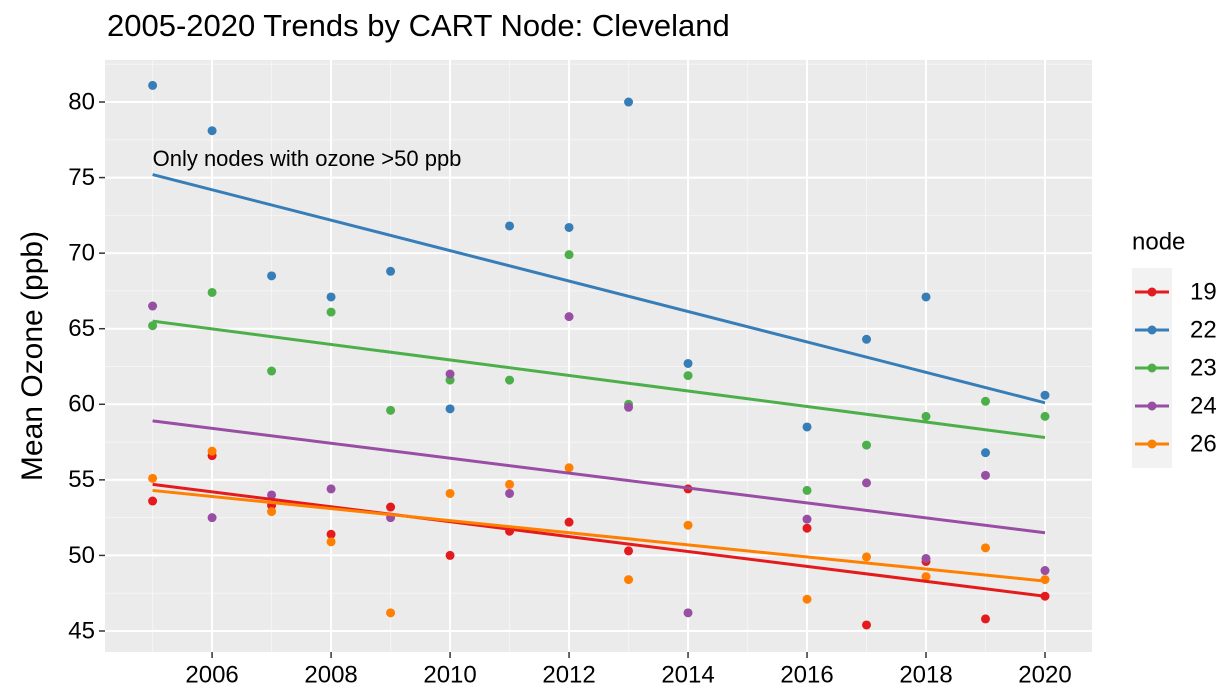 Image resolution: width=1230 pixels, height=696 pixels. I want to click on y-tick-label: 80, so click(81, 101).